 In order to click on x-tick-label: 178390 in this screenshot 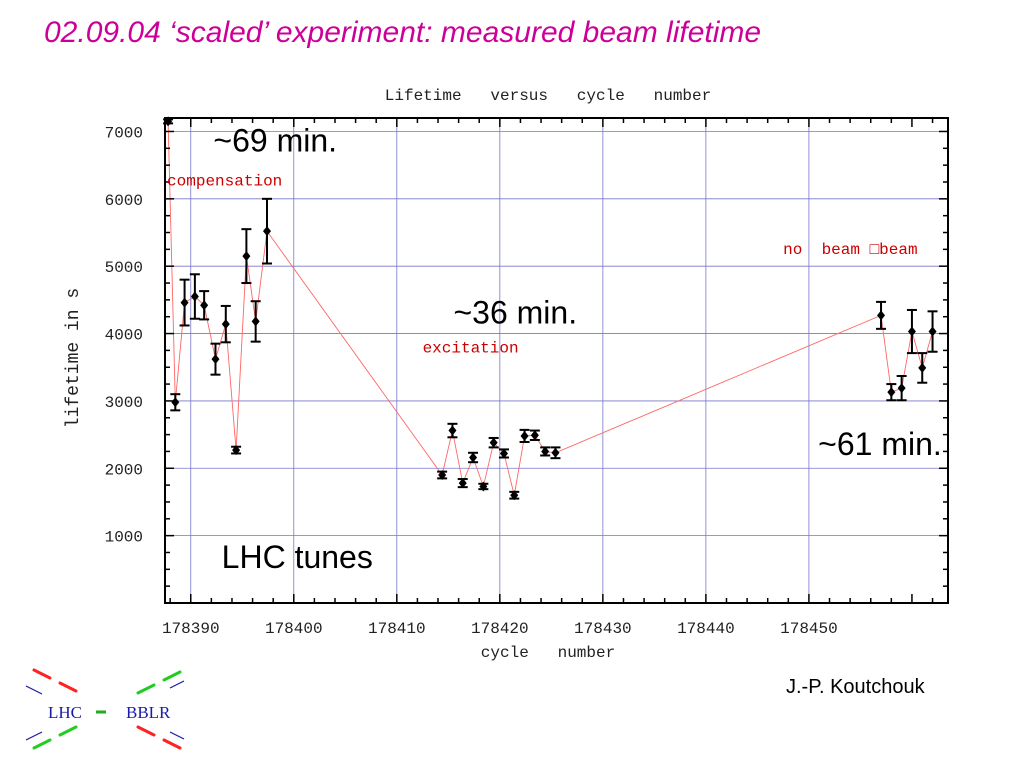, I will do `click(191, 629)`.